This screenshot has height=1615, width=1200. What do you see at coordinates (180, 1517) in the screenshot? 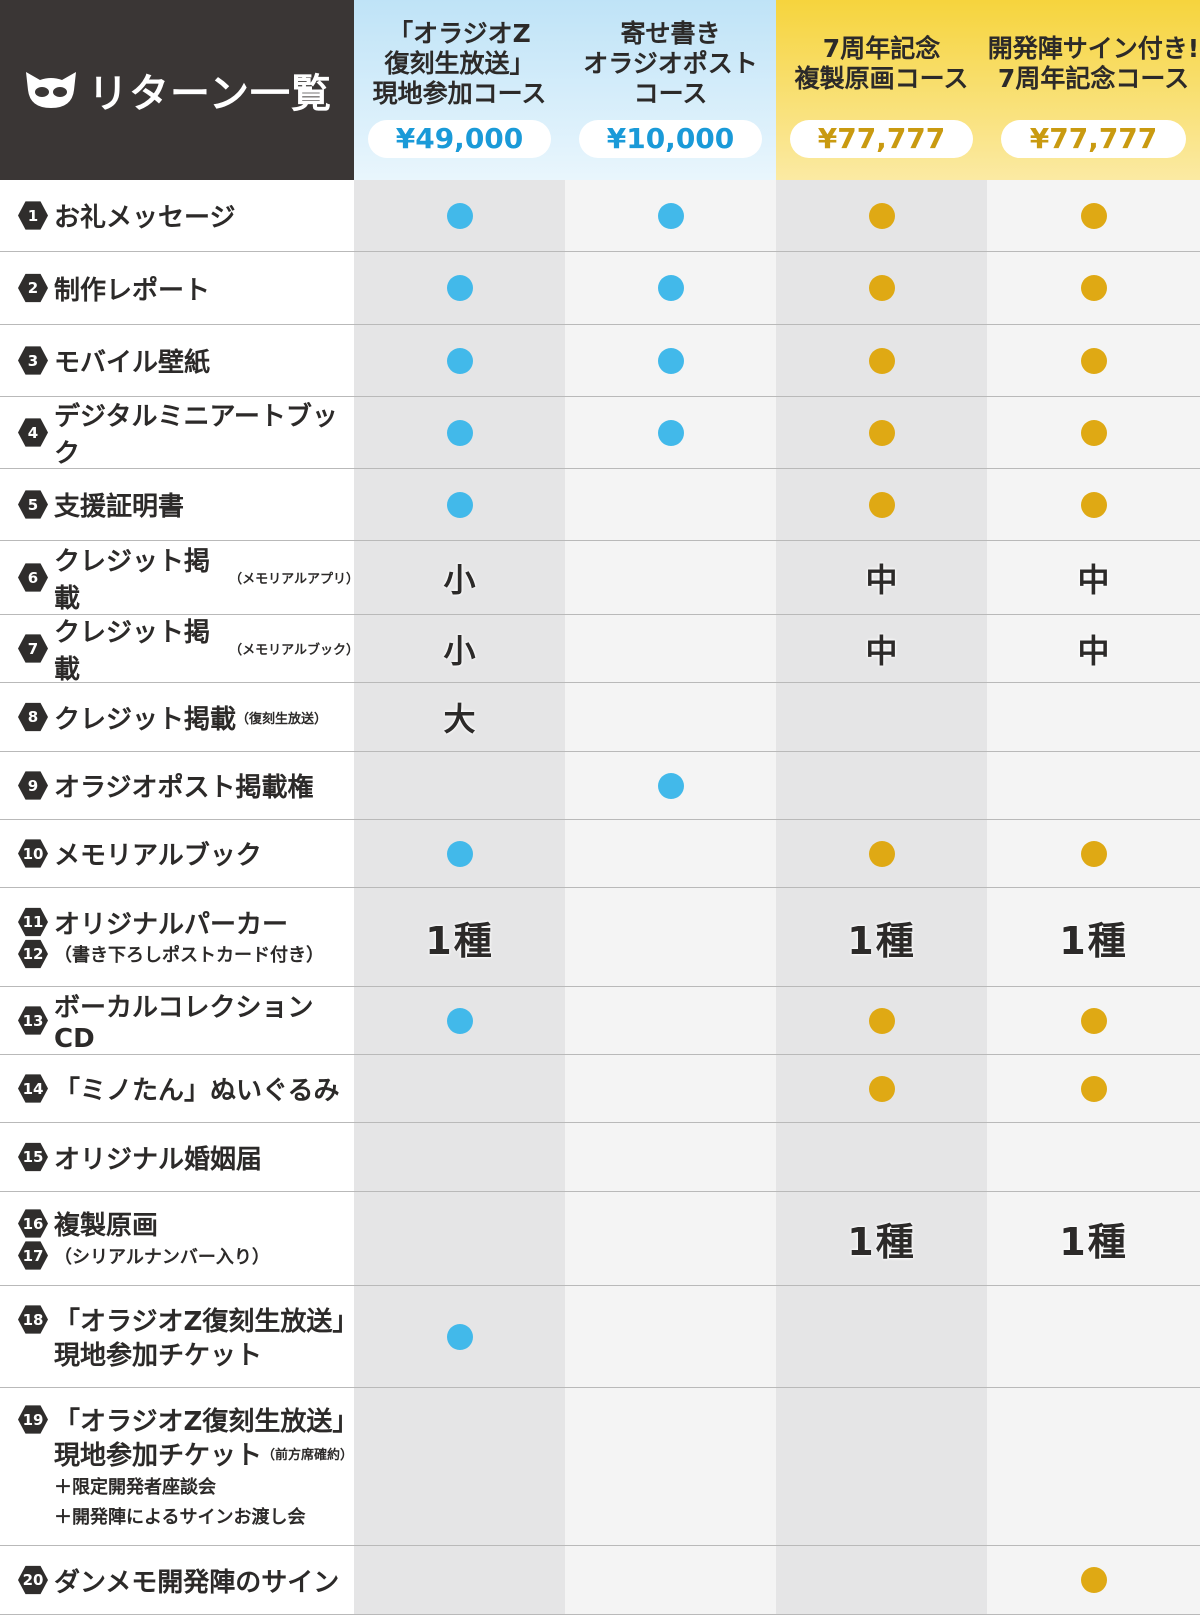
I see `row-label-subtext: ＋開発陣によるサインお渡し会` at bounding box center [180, 1517].